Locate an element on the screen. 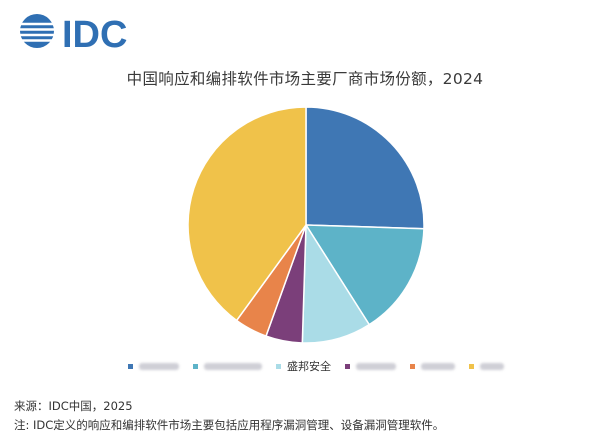  idc-globe-icon is located at coordinates (37, 31).